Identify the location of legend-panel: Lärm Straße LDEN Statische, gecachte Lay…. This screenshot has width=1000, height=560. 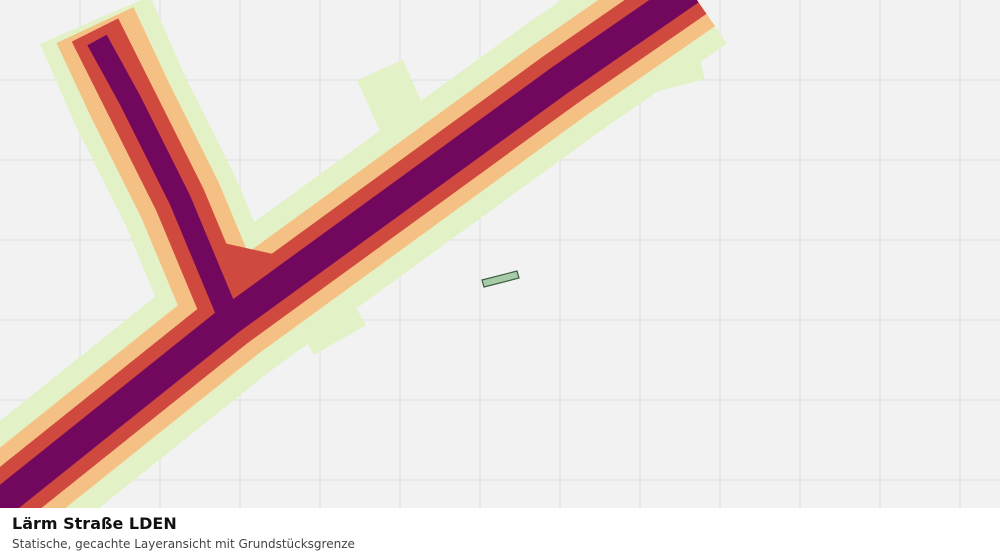
(500, 534).